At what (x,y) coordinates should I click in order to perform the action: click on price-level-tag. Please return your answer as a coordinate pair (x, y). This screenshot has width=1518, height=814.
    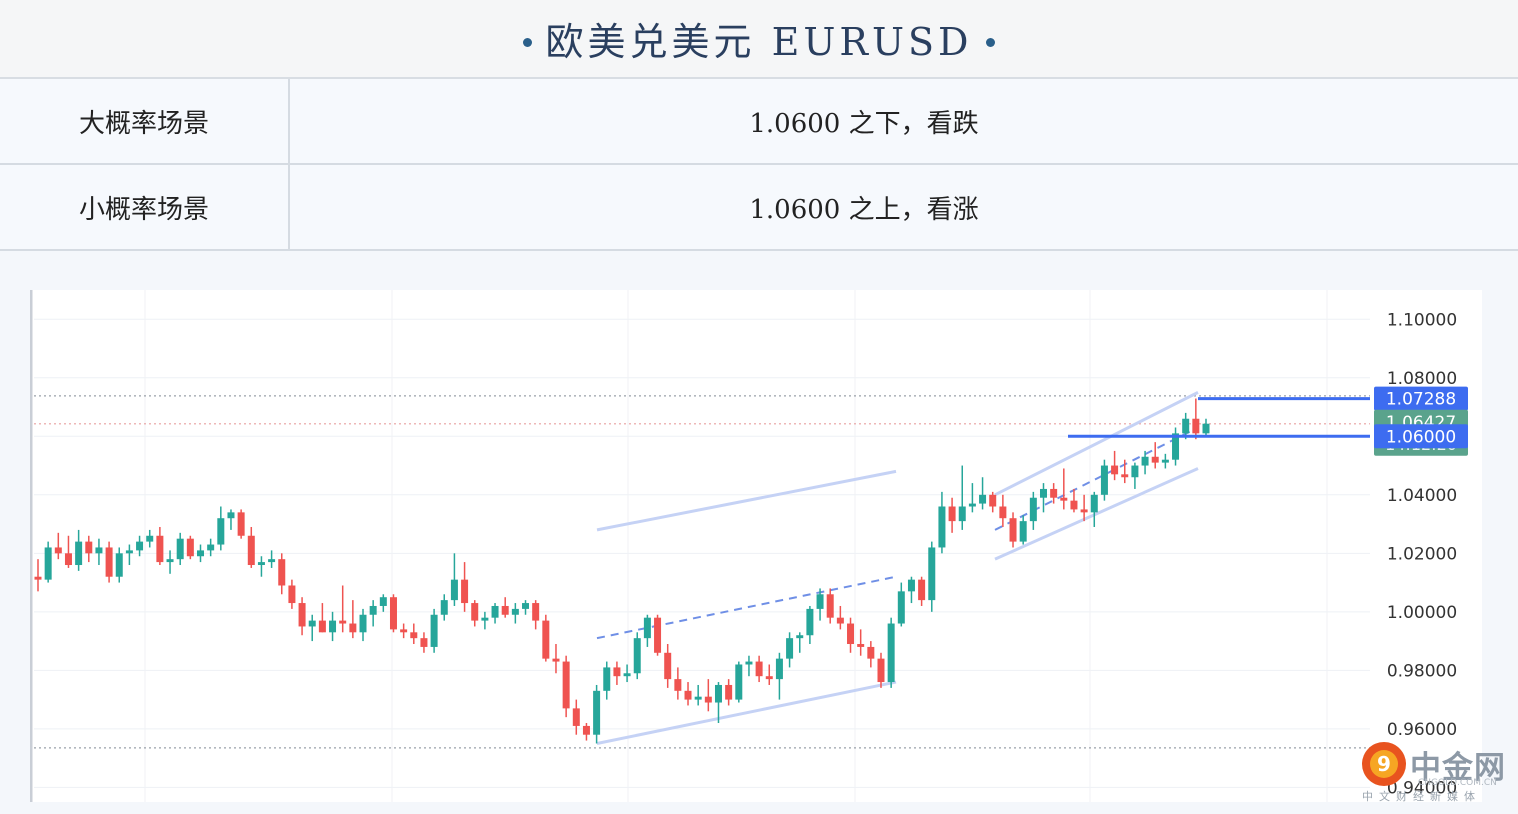
    Looking at the image, I should click on (1421, 436).